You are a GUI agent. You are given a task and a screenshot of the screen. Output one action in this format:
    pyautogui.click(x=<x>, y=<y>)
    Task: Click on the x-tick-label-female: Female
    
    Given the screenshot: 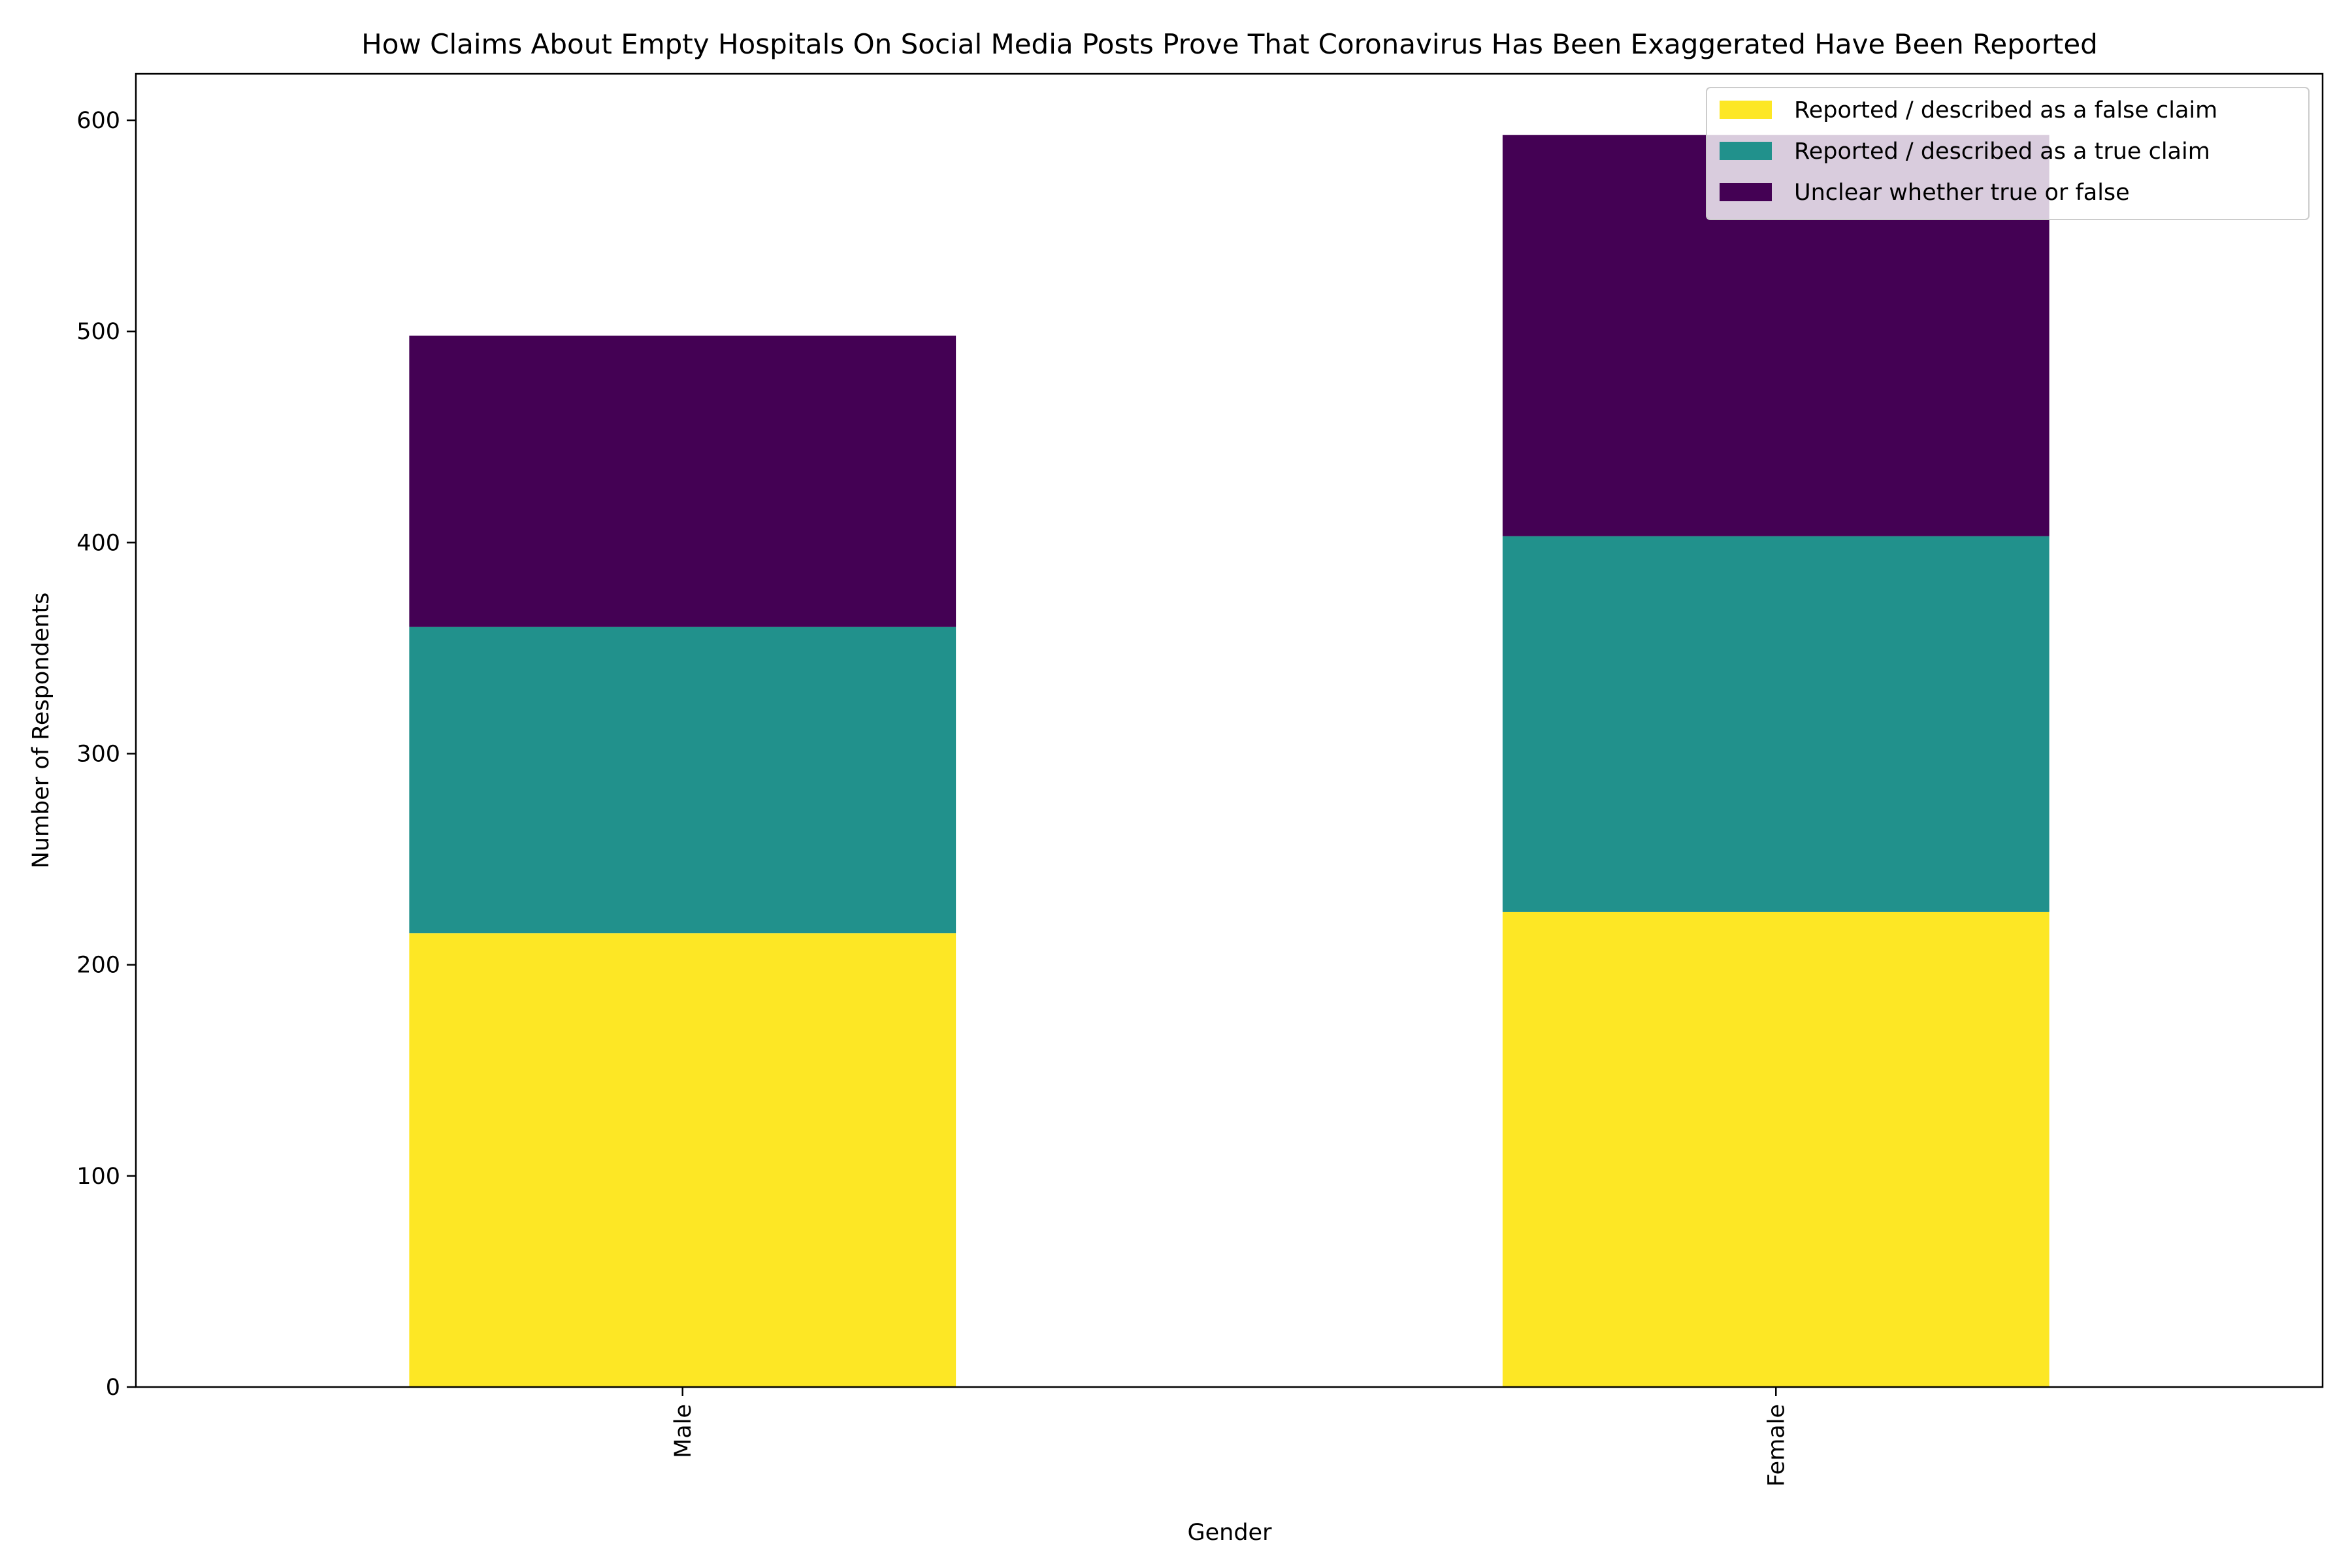 What is the action you would take?
    pyautogui.click(x=1776, y=1445)
    